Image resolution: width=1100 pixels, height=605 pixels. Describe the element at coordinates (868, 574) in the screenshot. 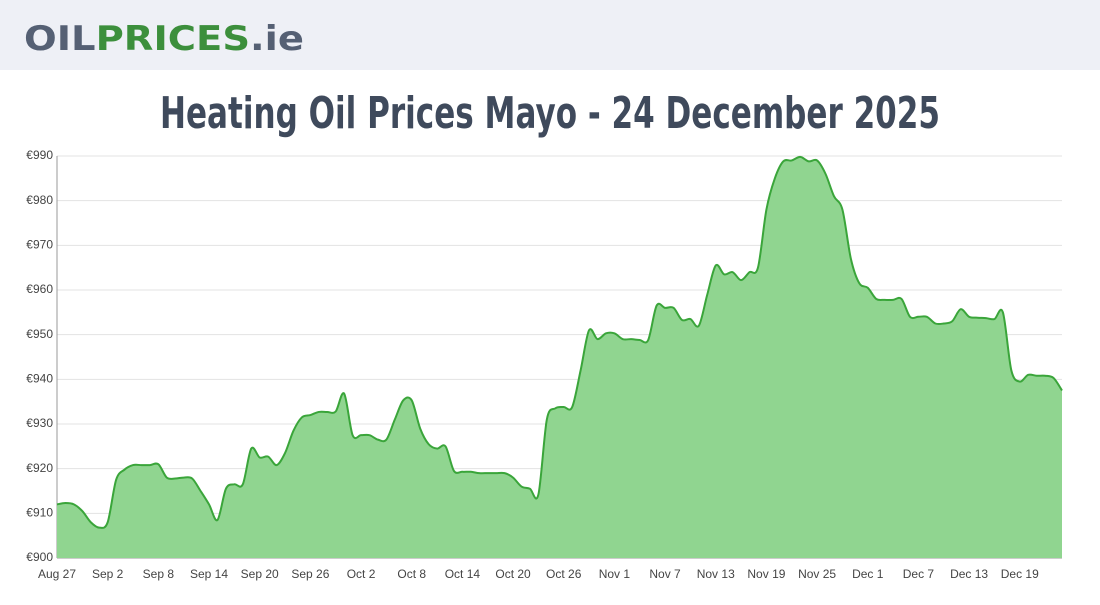

I see `x-tick-label: Dec 1` at that location.